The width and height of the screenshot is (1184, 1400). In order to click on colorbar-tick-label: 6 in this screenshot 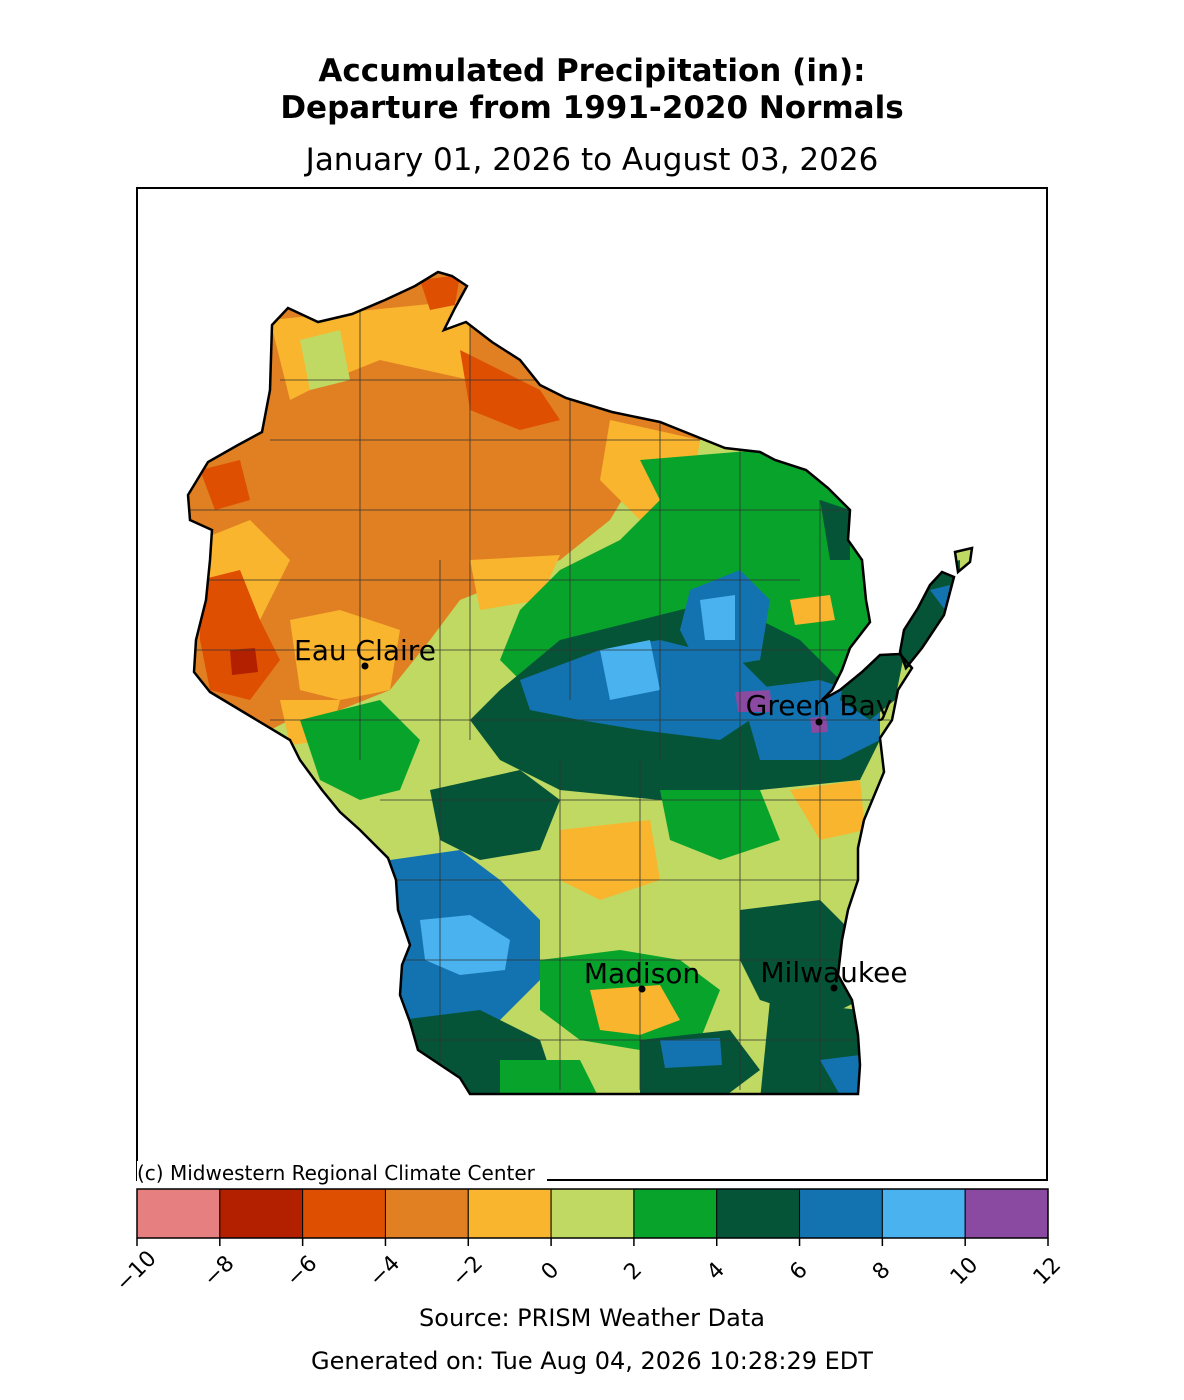, I will do `click(799, 1272)`.